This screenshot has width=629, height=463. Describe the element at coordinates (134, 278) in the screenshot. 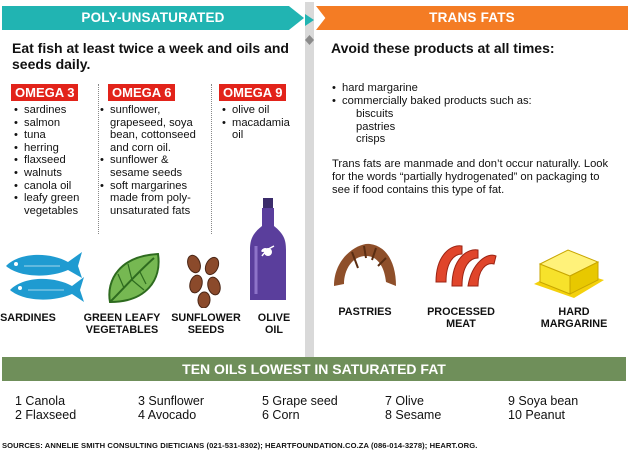

I see `leaf-icon` at that location.